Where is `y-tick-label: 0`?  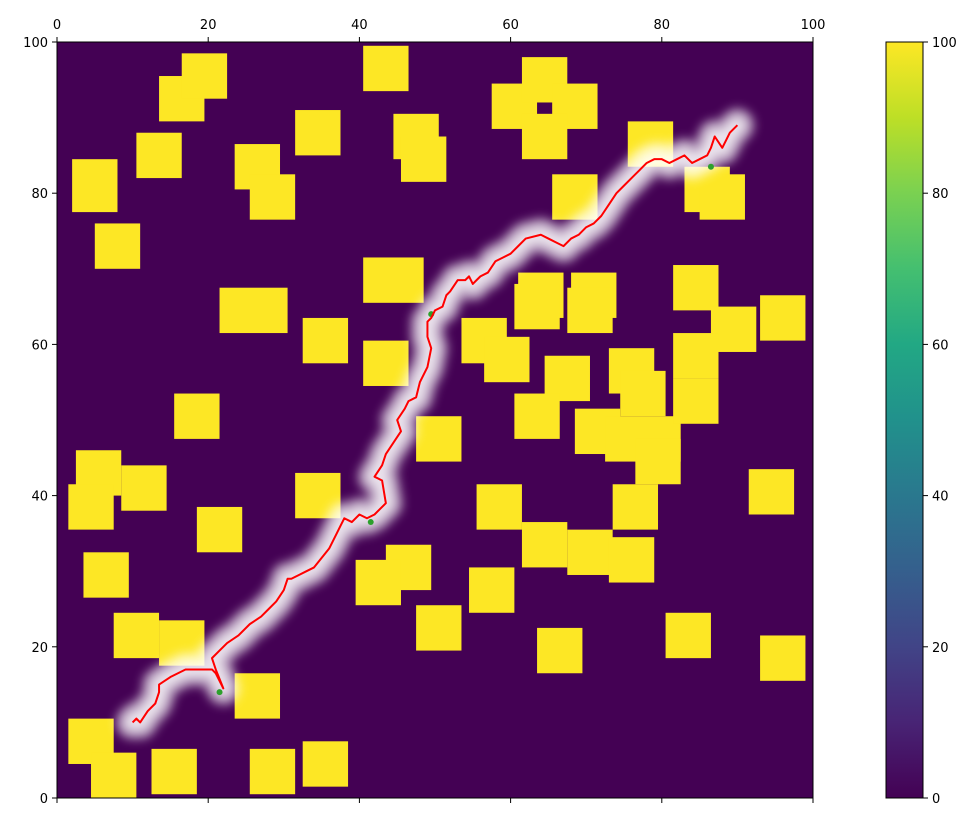 y-tick-label: 0 is located at coordinates (44, 799).